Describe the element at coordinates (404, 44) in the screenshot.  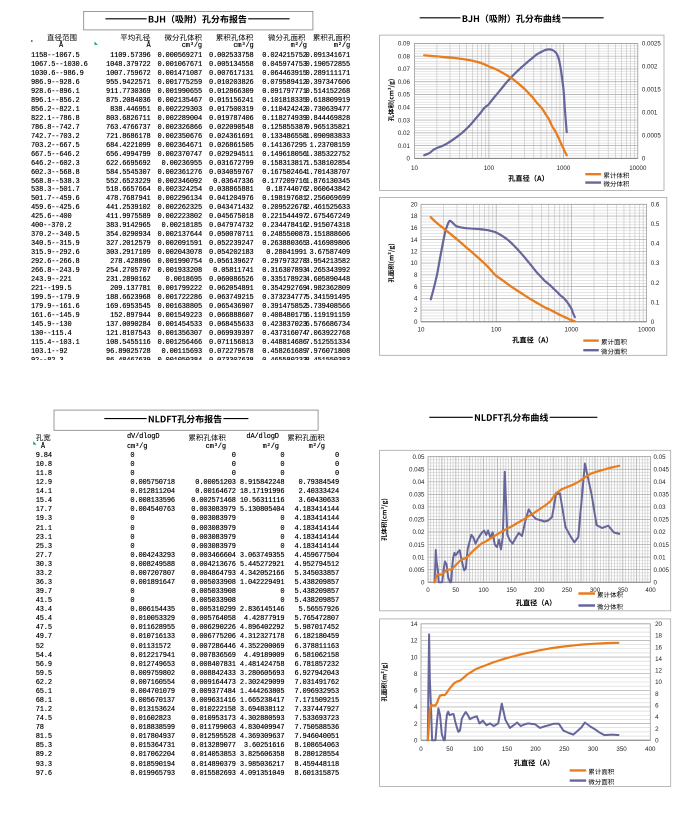
I see `svg-text: 0.09` at that location.